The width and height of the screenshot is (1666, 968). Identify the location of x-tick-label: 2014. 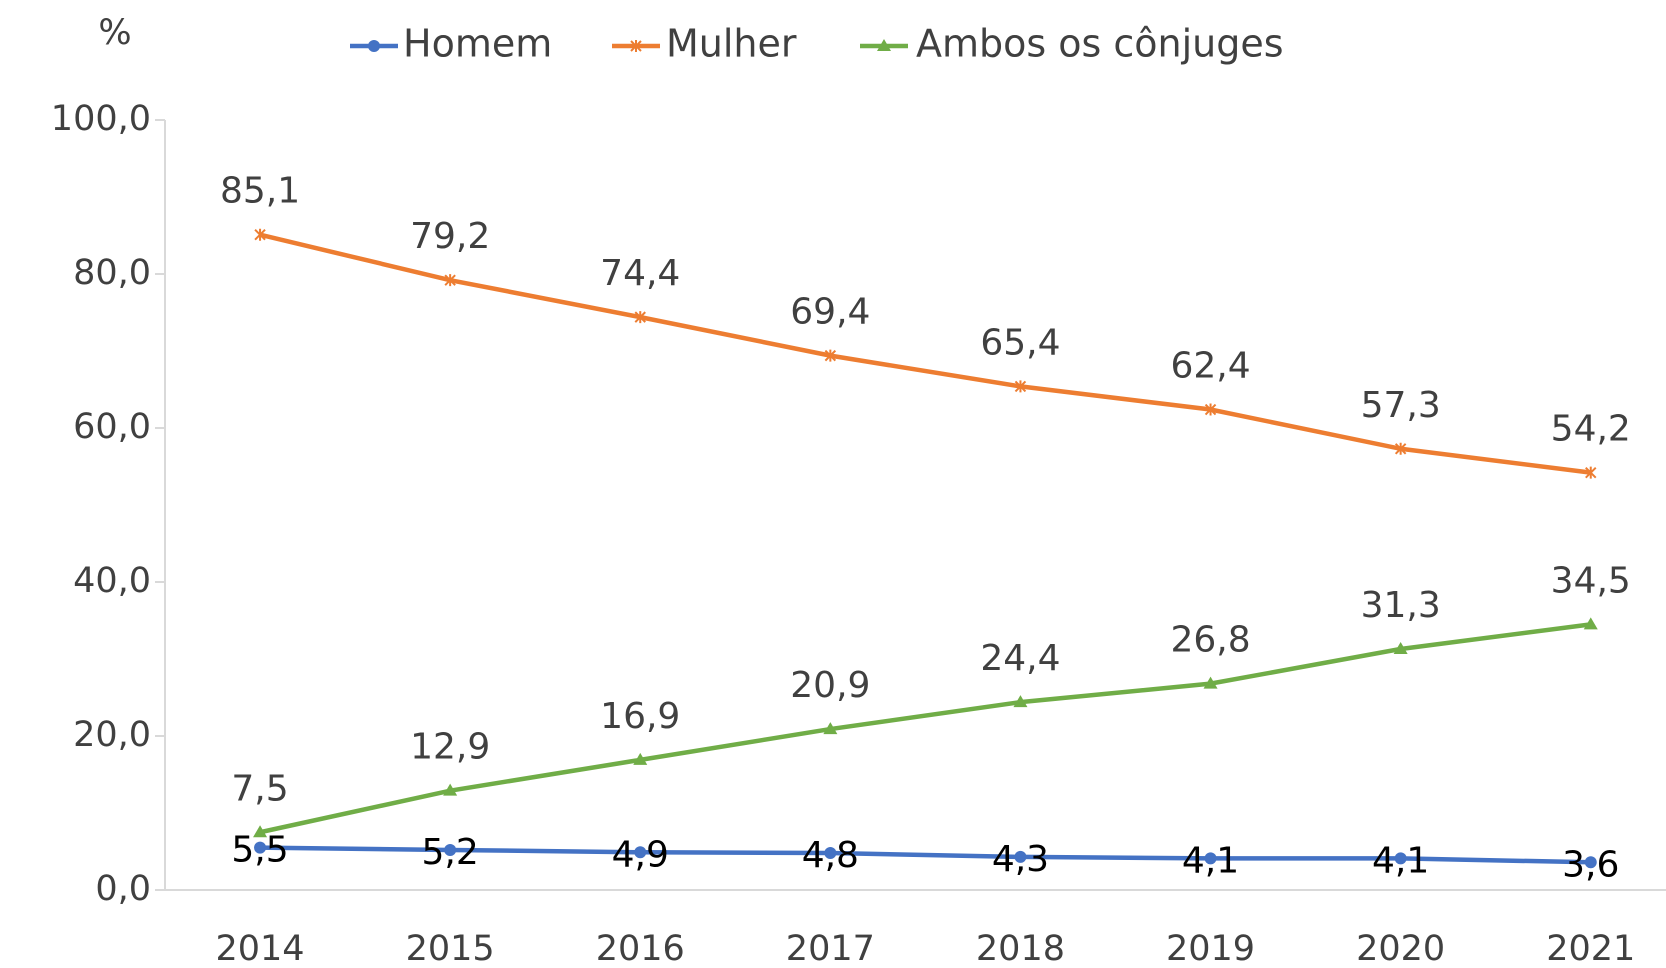
(260, 948).